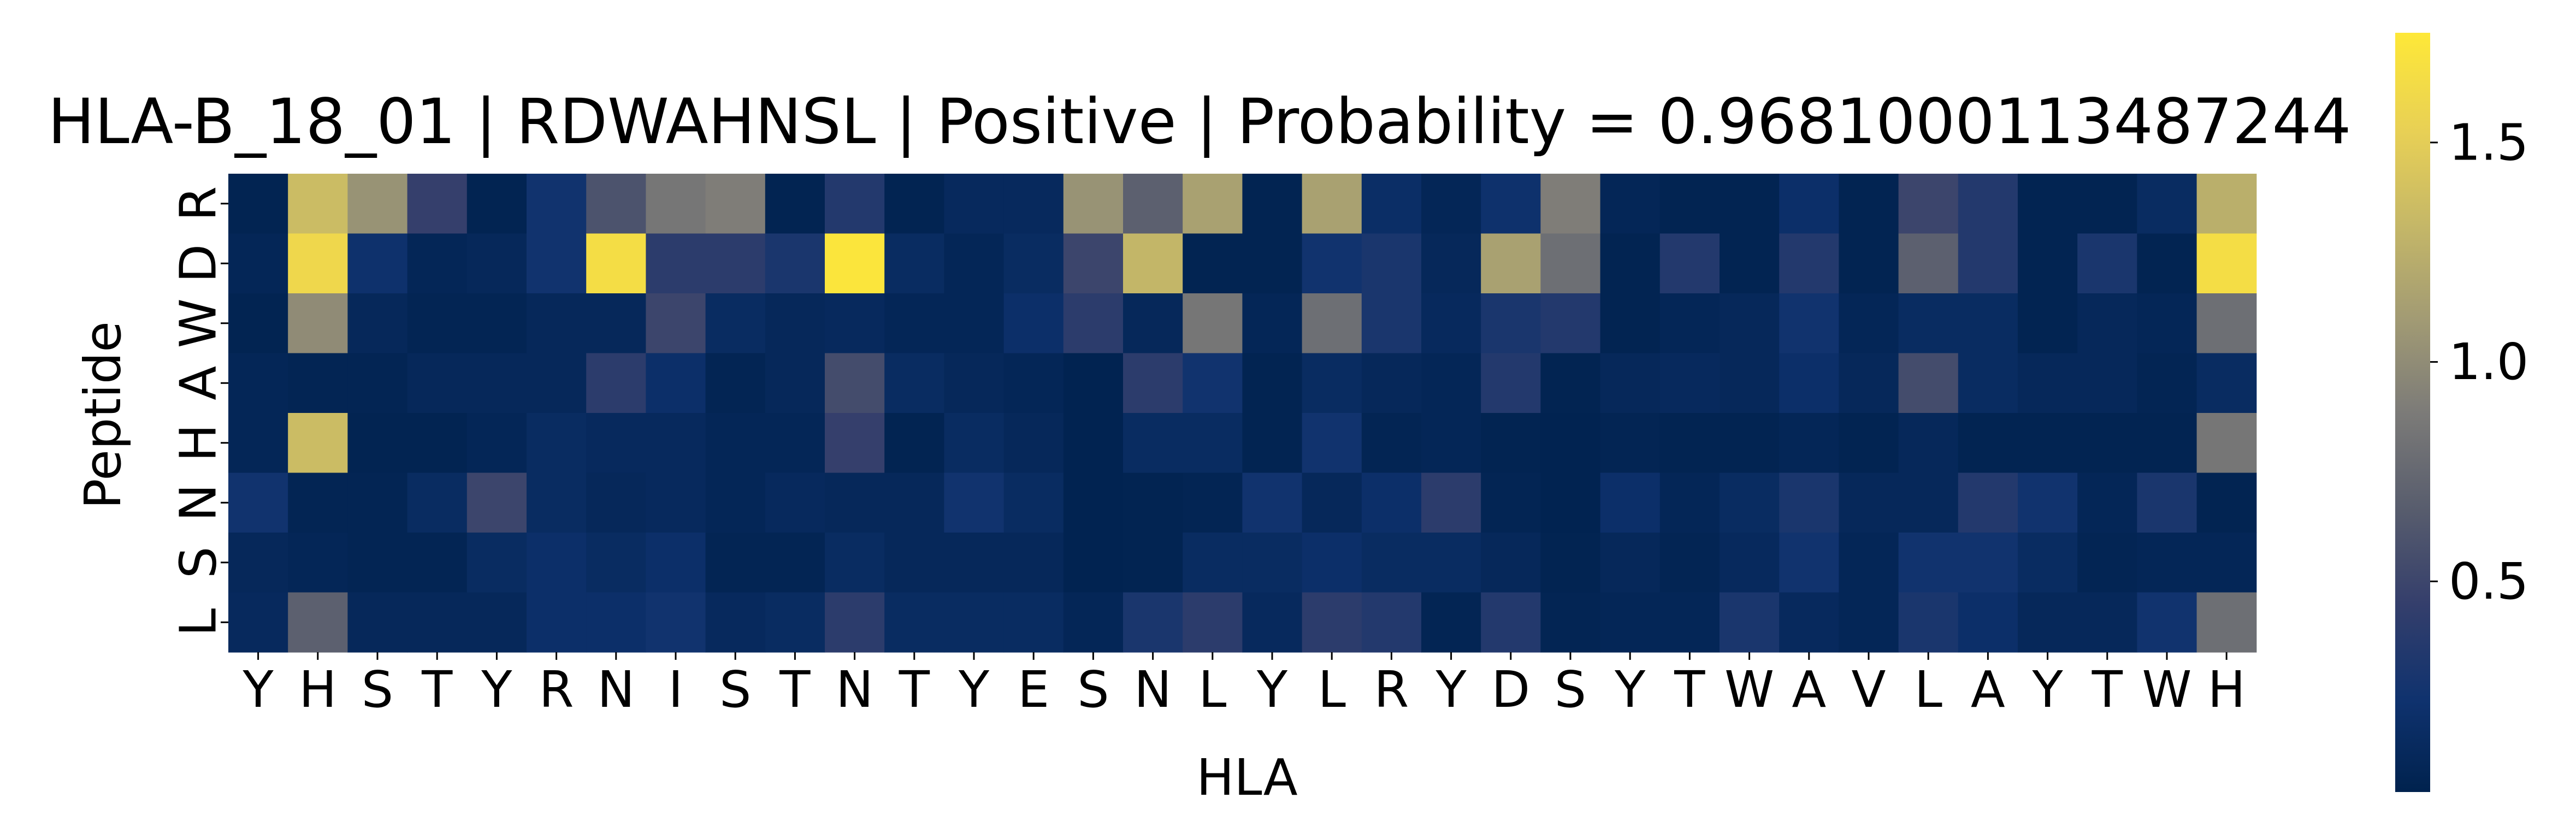 This screenshot has width=2576, height=839. Describe the element at coordinates (198, 443) in the screenshot. I see `y-tick-label: H` at that location.